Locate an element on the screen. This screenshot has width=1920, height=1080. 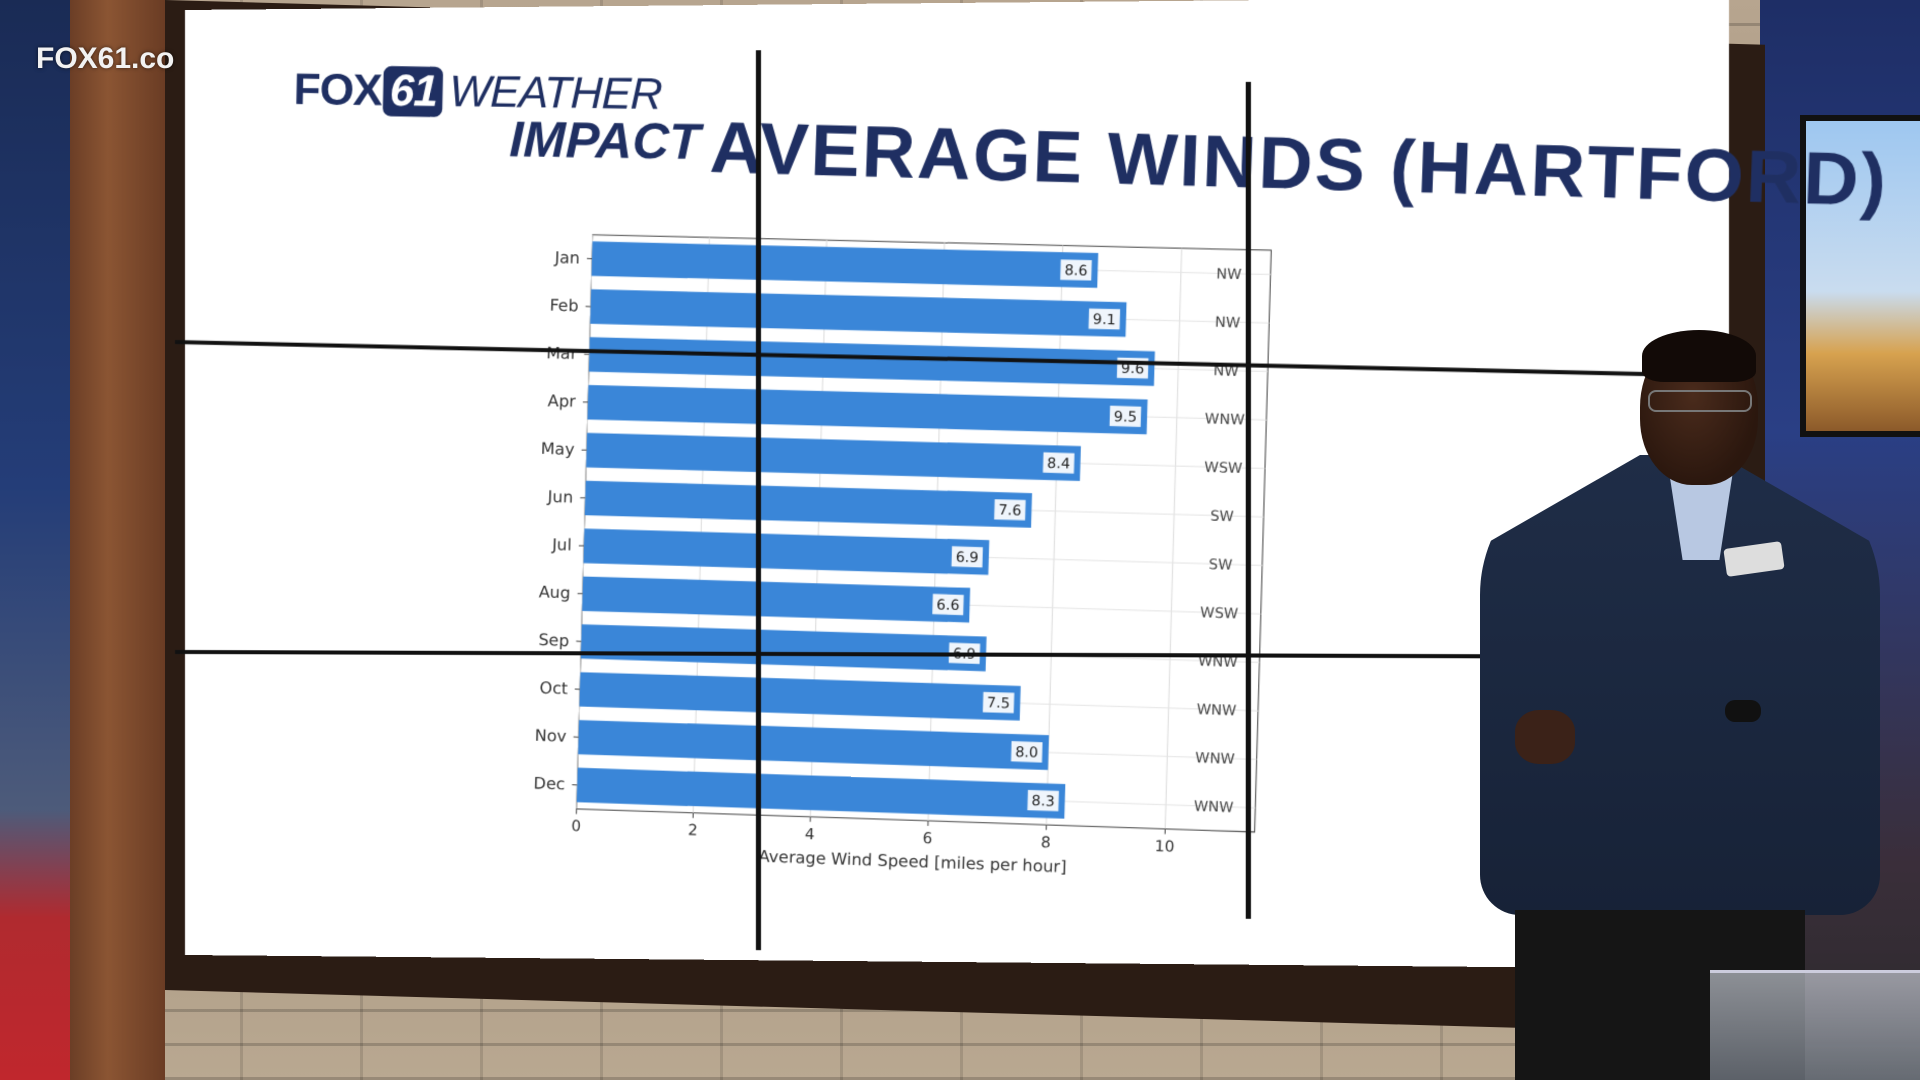
data-label: 8.4 is located at coordinates (1059, 463).